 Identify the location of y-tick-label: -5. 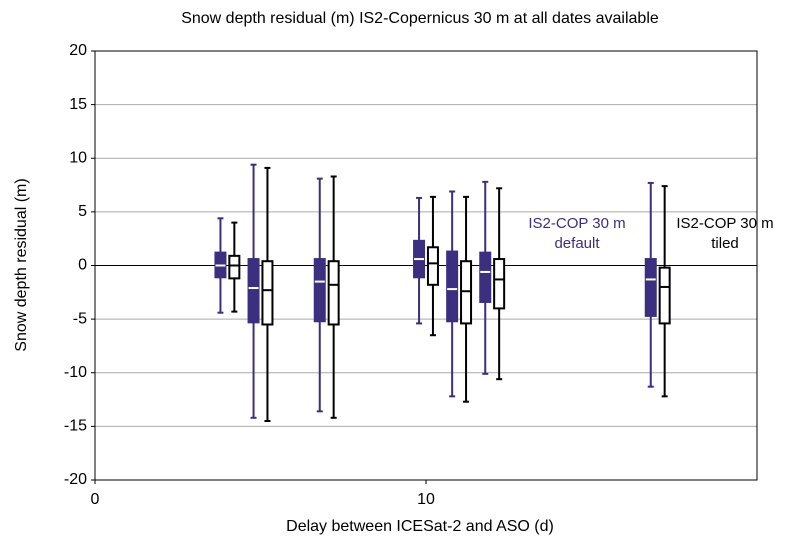
(80, 318).